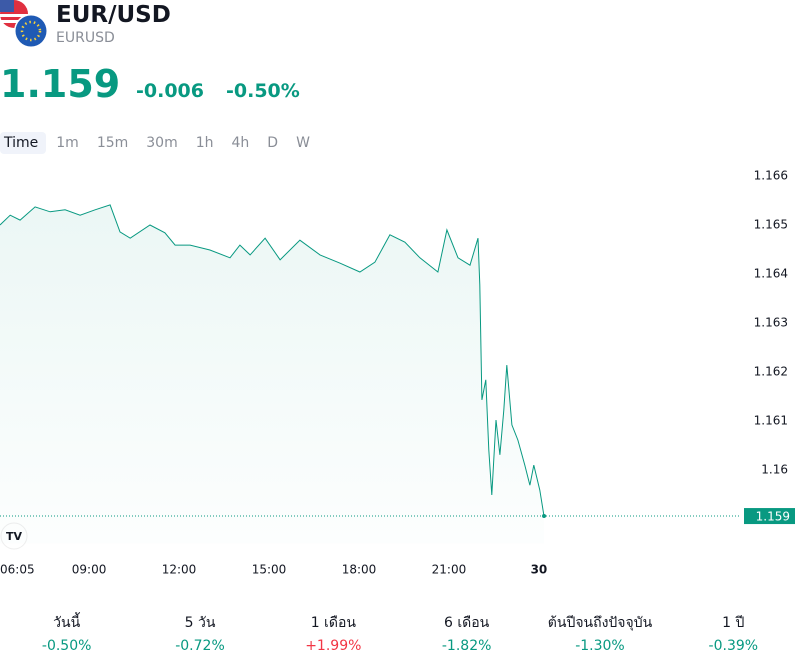 The height and width of the screenshot is (664, 800). Describe the element at coordinates (333, 623) in the screenshot. I see `stat-label: 1 เดือน` at that location.